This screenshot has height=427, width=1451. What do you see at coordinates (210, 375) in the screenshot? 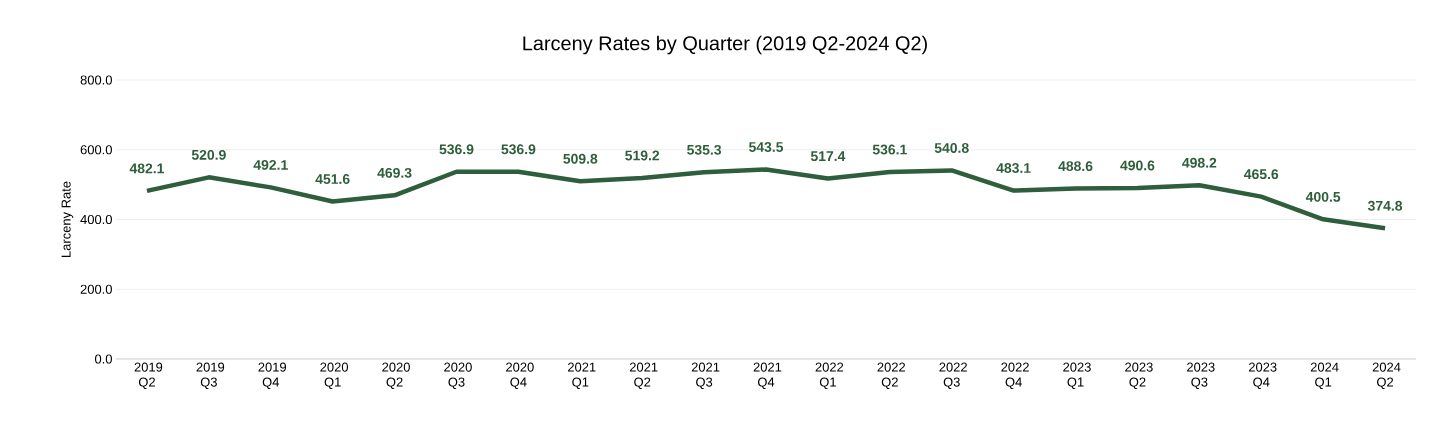
I see `x-tick-label: 2019 Q3` at bounding box center [210, 375].